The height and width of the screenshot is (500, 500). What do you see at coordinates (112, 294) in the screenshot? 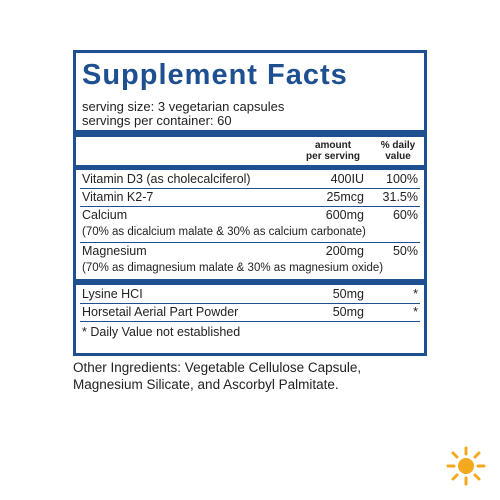
I see `nutrient-name: Lysine HCI` at bounding box center [112, 294].